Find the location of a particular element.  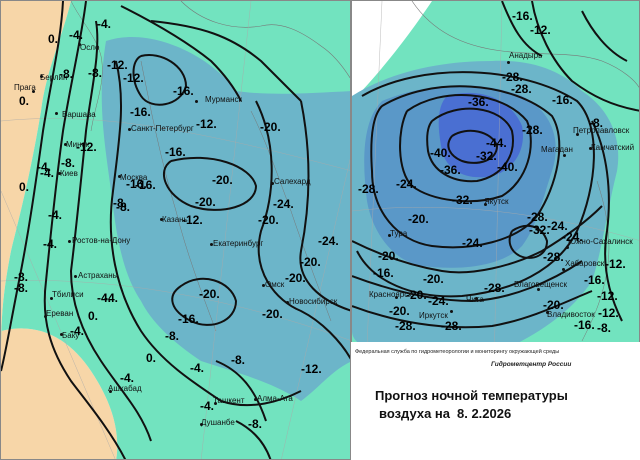

city-label-irkutsk: Иркутск is located at coordinates (433, 315).